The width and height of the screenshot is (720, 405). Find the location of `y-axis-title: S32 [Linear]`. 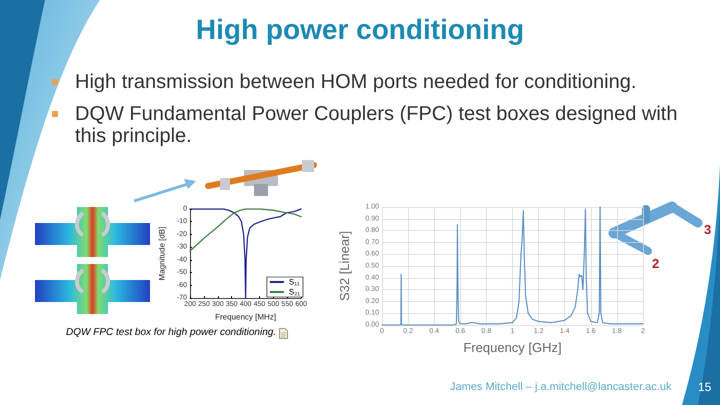

y-axis-title: S32 [Linear] is located at coordinates (344, 266).